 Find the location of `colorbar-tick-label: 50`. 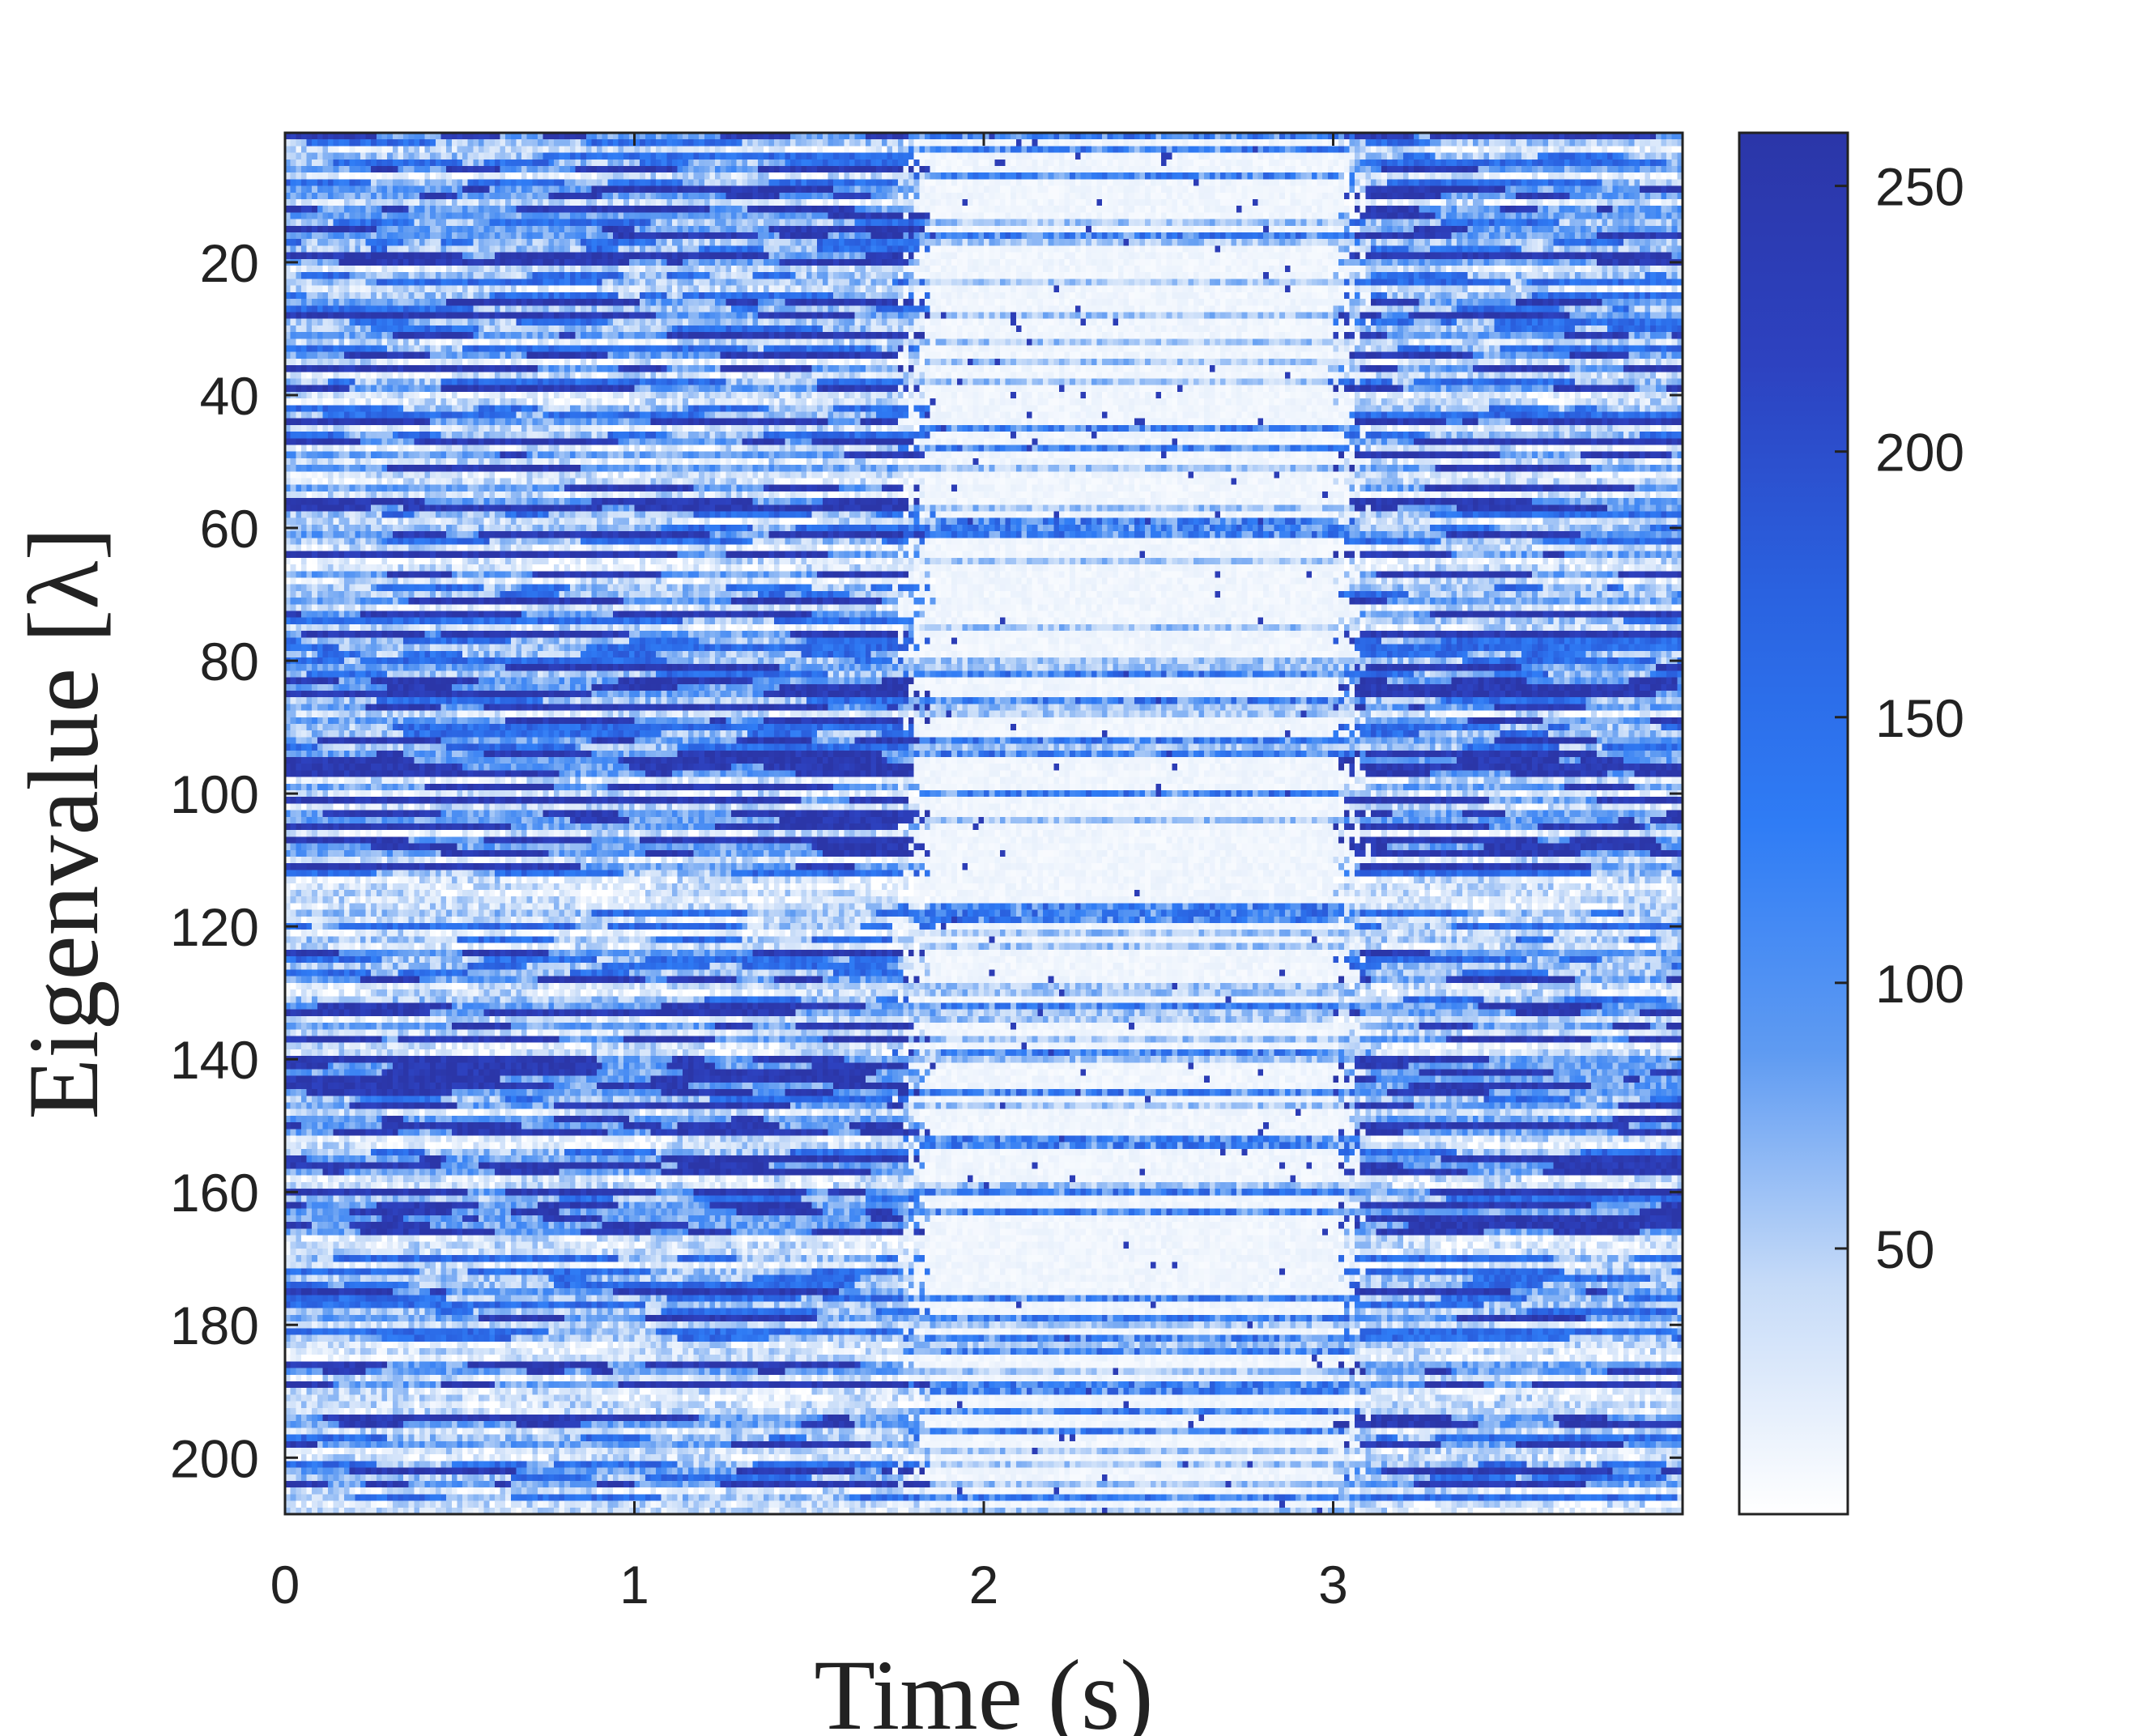

colorbar-tick-label: 50 is located at coordinates (1904, 1249).